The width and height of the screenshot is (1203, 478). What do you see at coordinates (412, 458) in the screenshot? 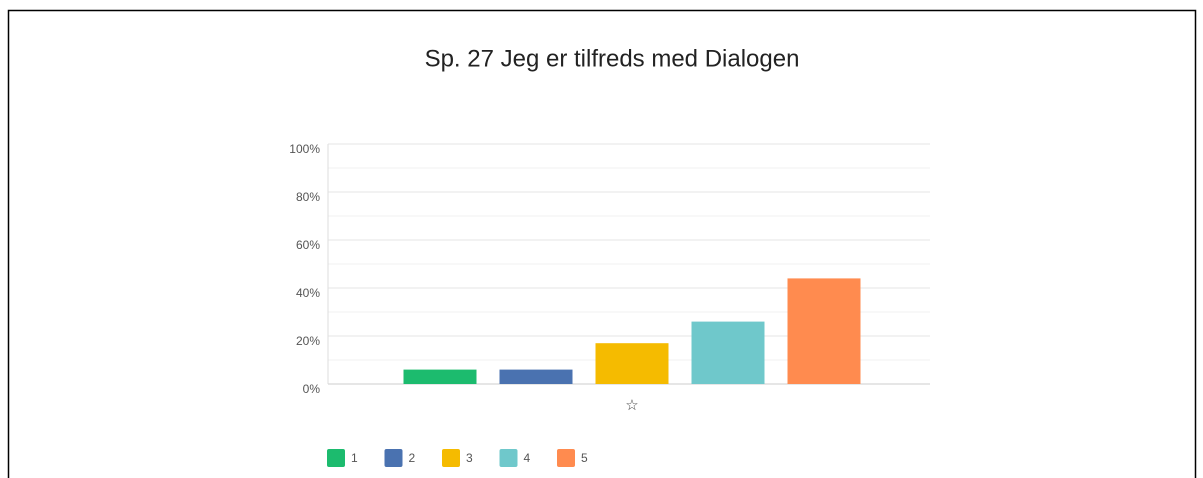
I see `legend-label: 2` at bounding box center [412, 458].